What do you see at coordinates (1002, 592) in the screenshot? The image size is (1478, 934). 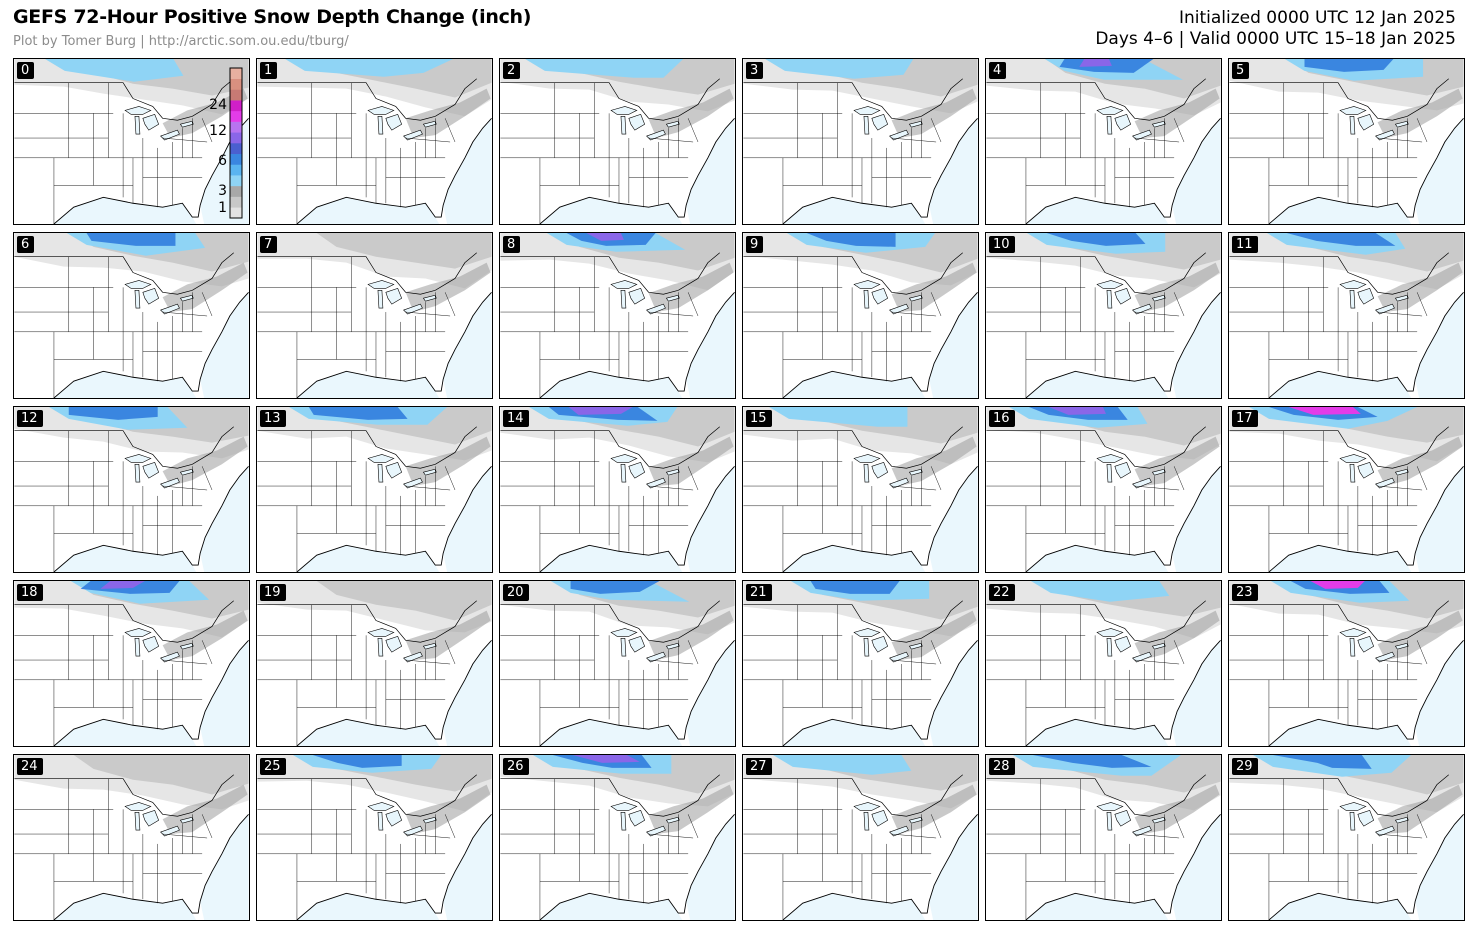 I see `member-number-badge: 22` at bounding box center [1002, 592].